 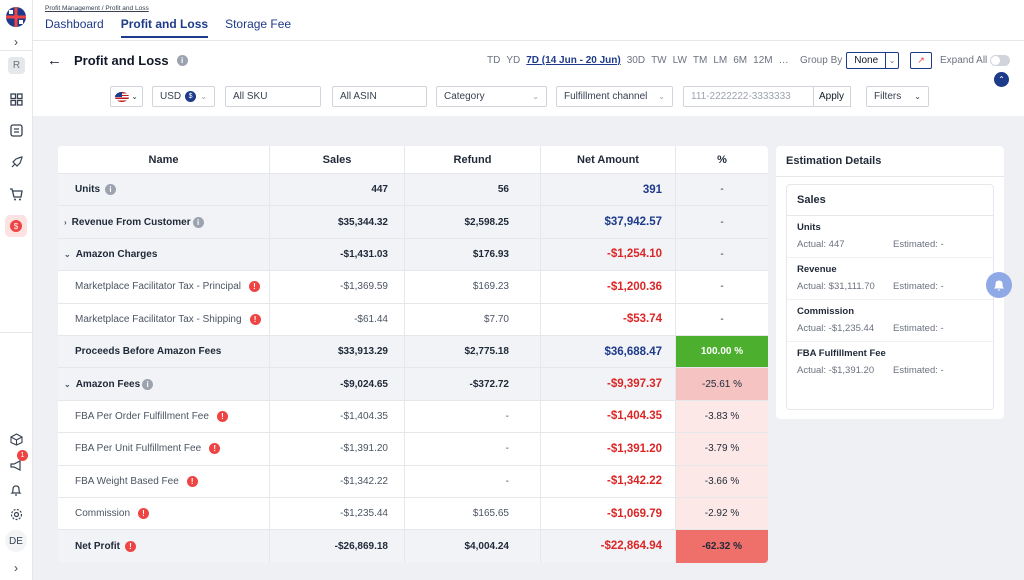 What do you see at coordinates (97, 8) in the screenshot?
I see `breadcrumb: Profit Management / Profit and Loss` at bounding box center [97, 8].